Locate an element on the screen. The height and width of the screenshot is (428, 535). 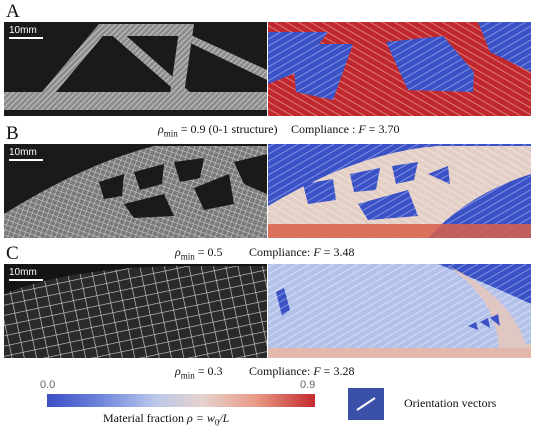
rho-symbol-c: ρ is located at coordinates (178, 371).